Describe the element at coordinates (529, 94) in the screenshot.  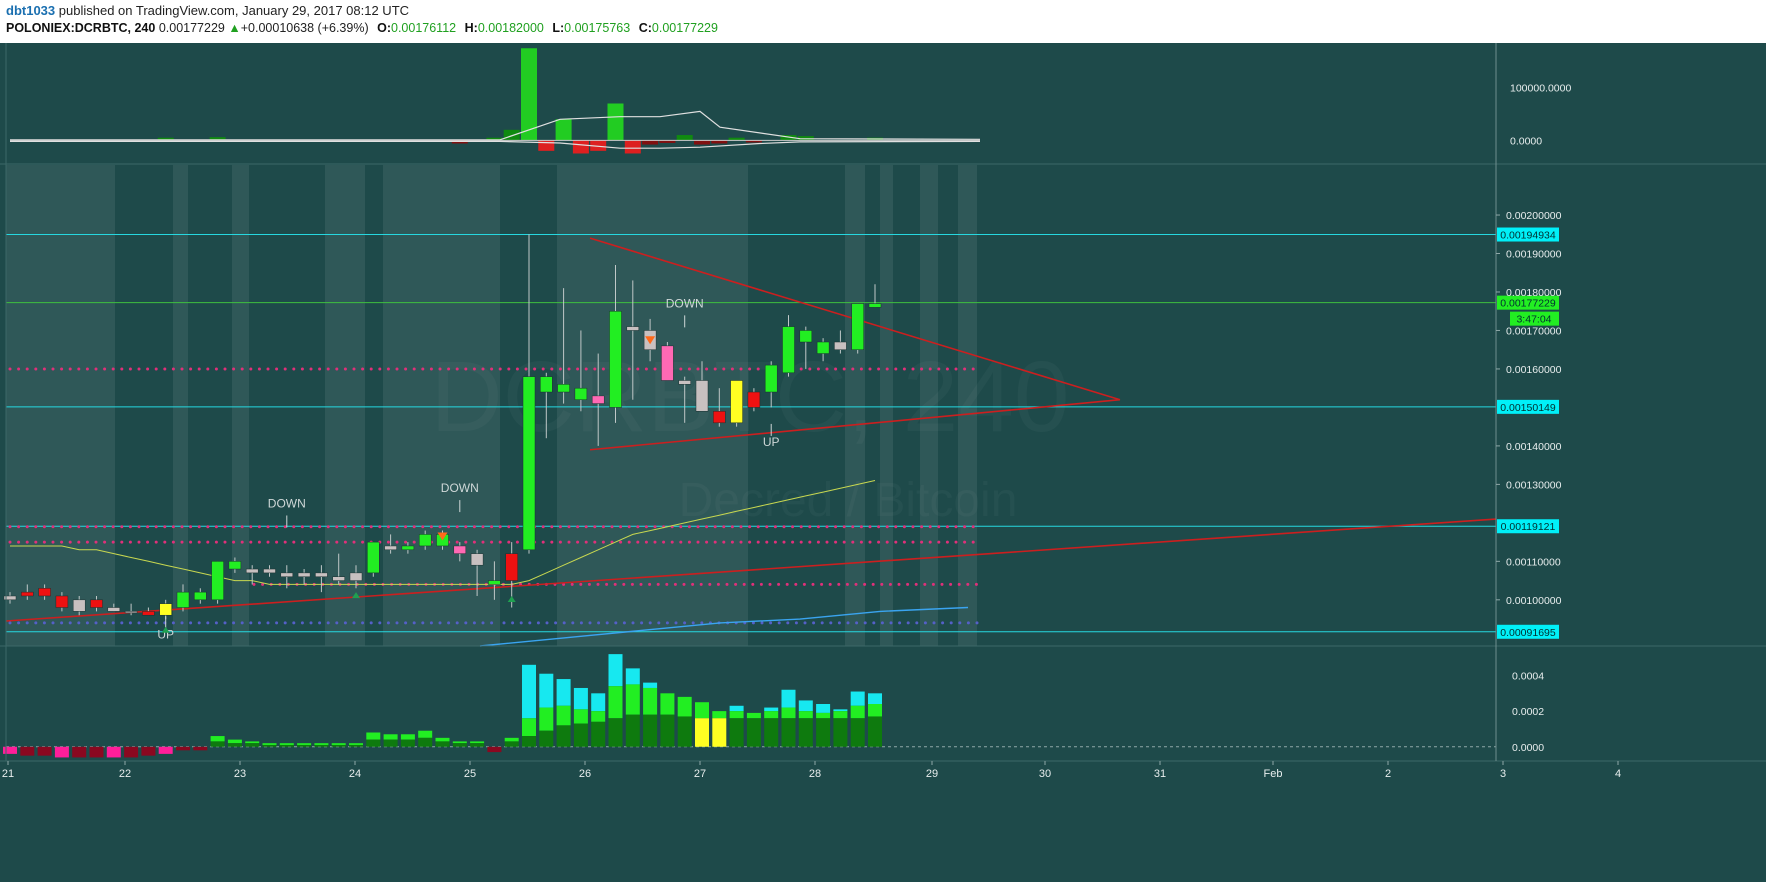
I see `upper-volume-bar` at that location.